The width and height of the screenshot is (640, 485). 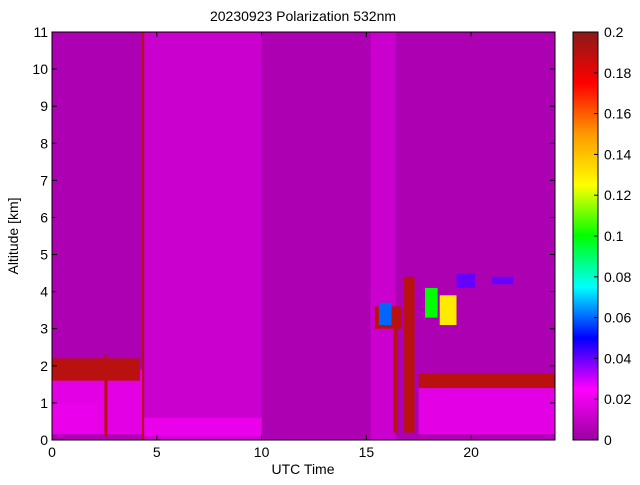 What do you see at coordinates (52, 452) in the screenshot?
I see `x-tick-label-0: 0` at bounding box center [52, 452].